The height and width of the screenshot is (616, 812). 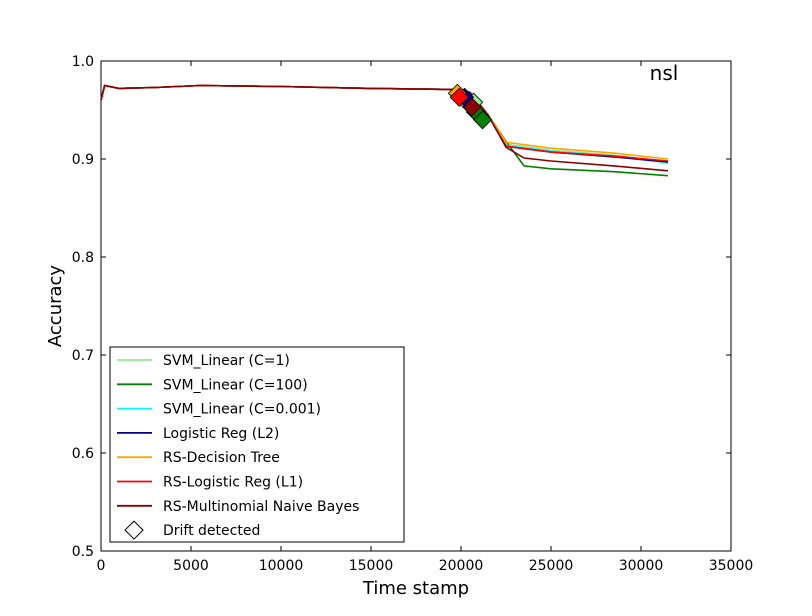 What do you see at coordinates (226, 361) in the screenshot?
I see `legend-label: SVM_Linear (C=1)` at bounding box center [226, 361].